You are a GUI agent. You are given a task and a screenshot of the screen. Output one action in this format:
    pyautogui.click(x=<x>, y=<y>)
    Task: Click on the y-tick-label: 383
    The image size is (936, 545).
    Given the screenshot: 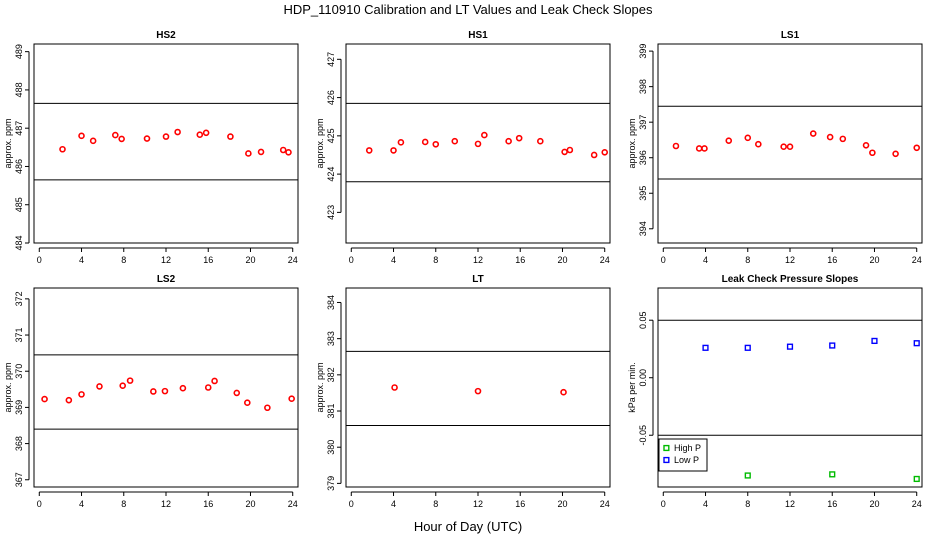 What is the action you would take?
    pyautogui.click(x=331, y=338)
    